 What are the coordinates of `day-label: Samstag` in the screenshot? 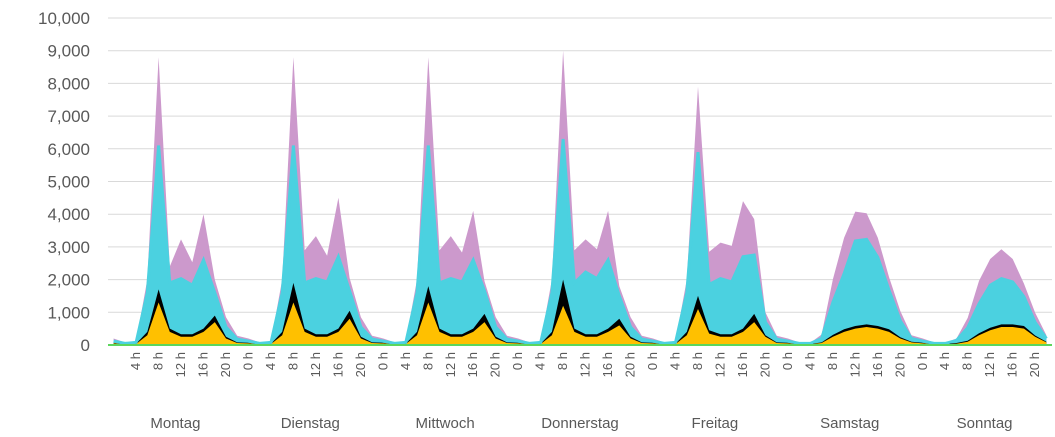 It's located at (849, 423).